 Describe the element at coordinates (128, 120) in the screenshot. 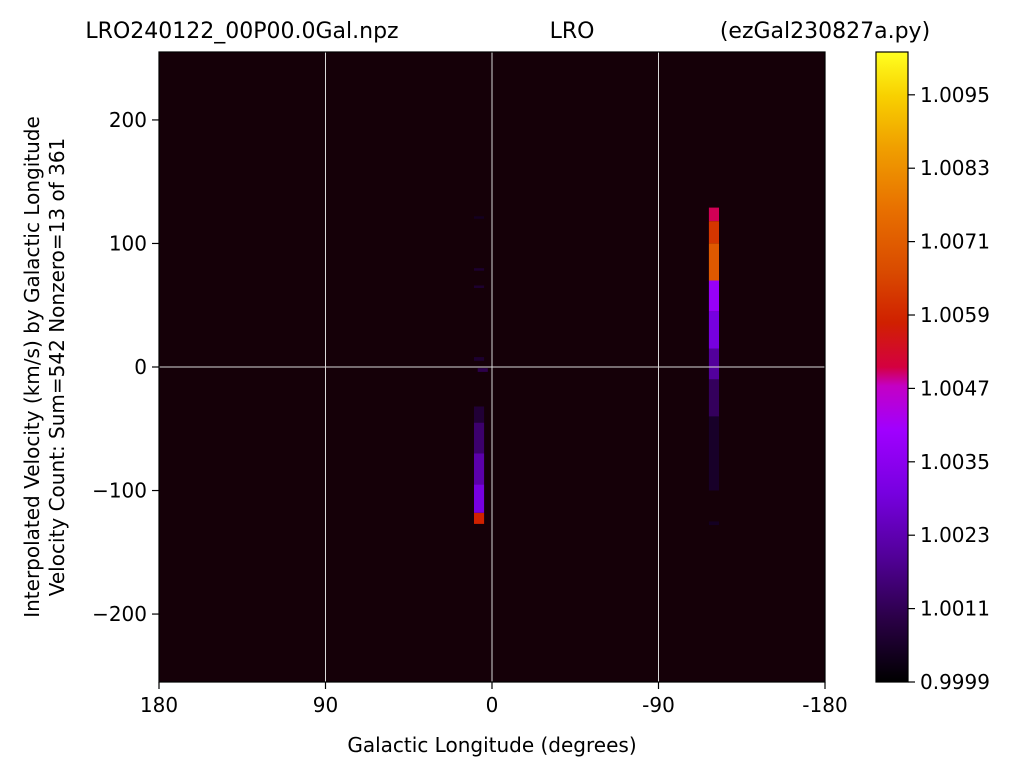

I see `y-tick-label: 200` at that location.